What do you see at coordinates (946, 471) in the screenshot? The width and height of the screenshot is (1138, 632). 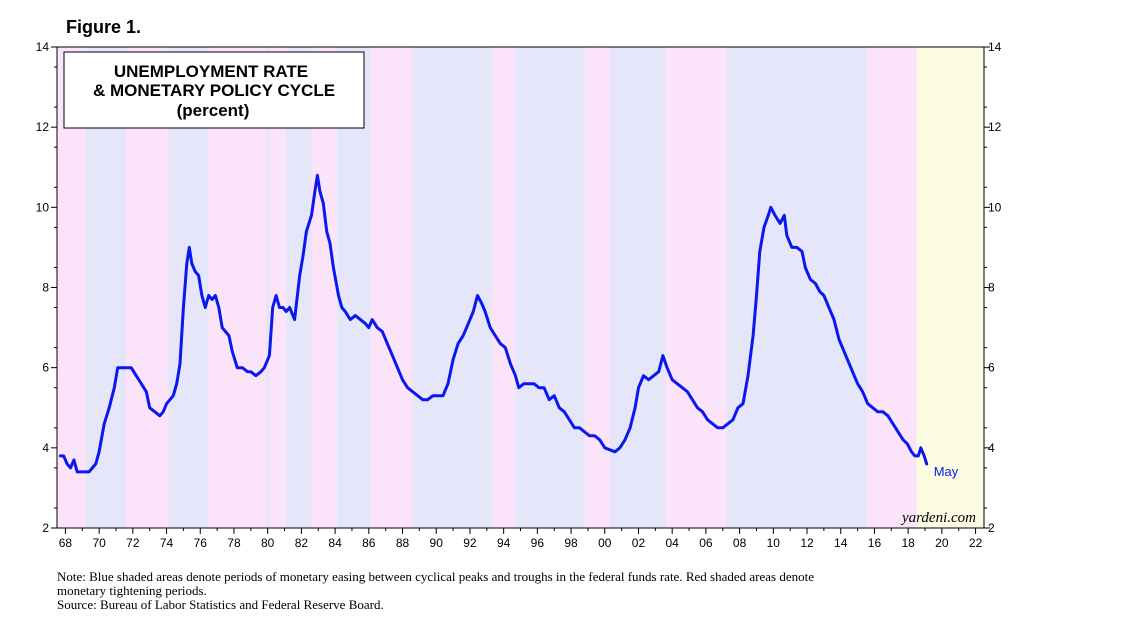 I see `latest-month-annotation: May` at bounding box center [946, 471].